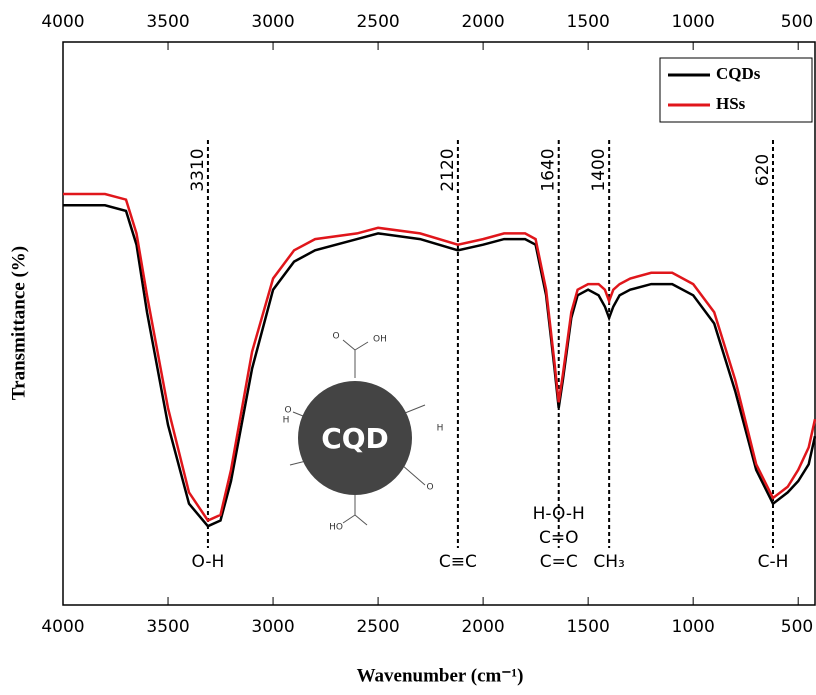 The height and width of the screenshot is (695, 816). What do you see at coordinates (797, 627) in the screenshot?
I see `x-tick-label: 500` at bounding box center [797, 627].